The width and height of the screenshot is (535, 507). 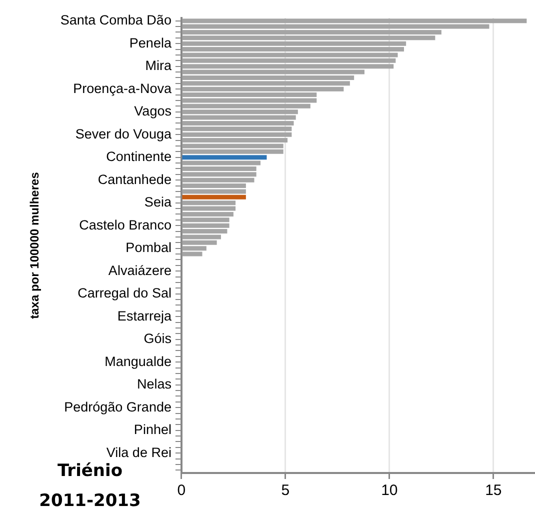 What do you see at coordinates (144, 316) in the screenshot?
I see `y-tick-label: Estarreja` at bounding box center [144, 316].